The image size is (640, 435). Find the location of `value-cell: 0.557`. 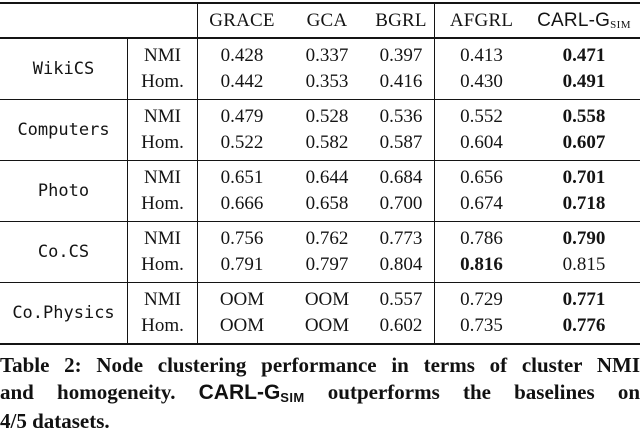

value-cell: 0.557 is located at coordinates (401, 299).